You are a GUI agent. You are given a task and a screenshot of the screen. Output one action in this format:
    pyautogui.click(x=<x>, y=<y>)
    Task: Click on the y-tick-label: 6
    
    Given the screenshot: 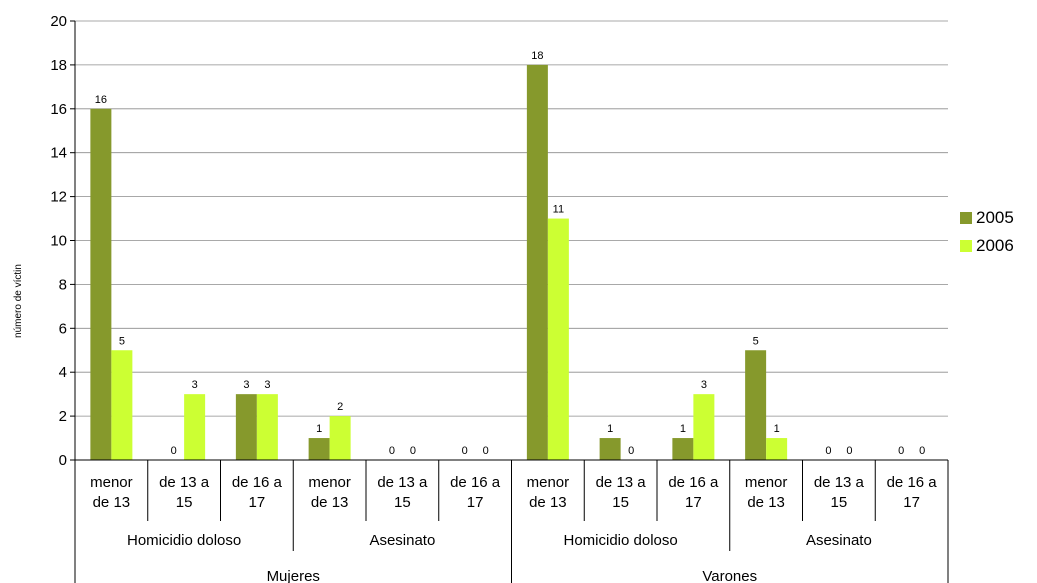 What is the action you would take?
    pyautogui.click(x=63, y=328)
    